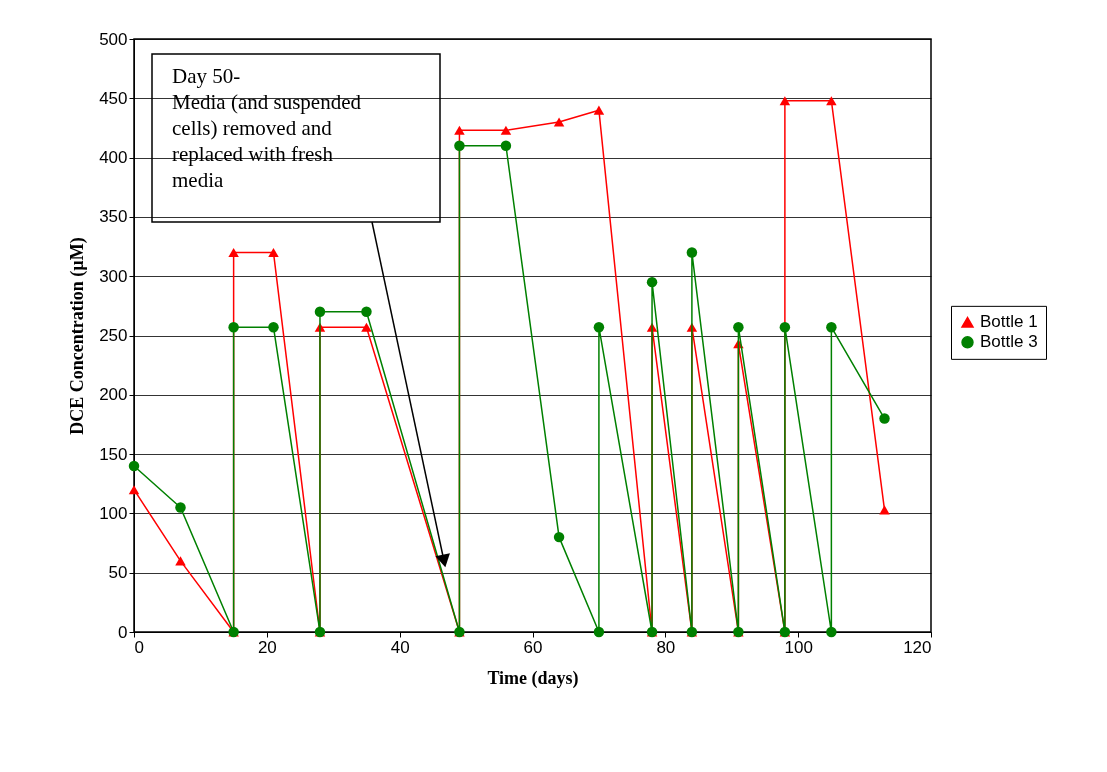 This screenshot has height=772, width=1107. Describe the element at coordinates (1009, 322) in the screenshot. I see `legend-label: Bottle 1` at that location.